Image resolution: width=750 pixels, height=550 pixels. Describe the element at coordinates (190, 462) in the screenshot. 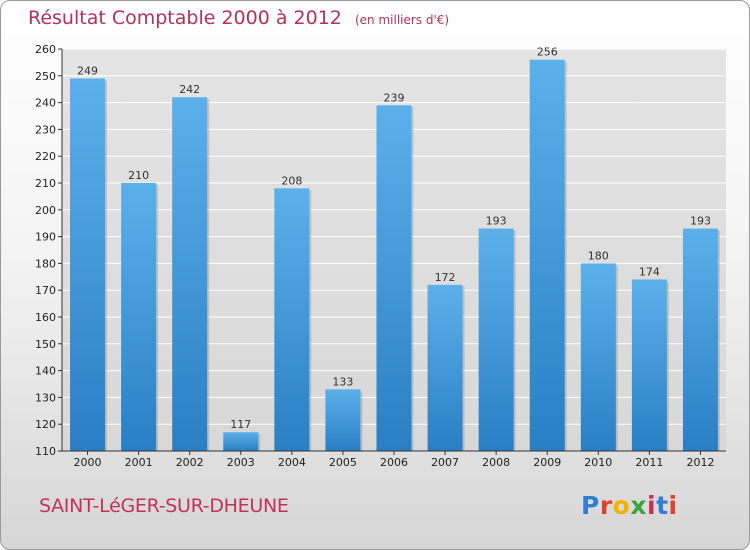

I see `x-tick-label: 2002` at that location.